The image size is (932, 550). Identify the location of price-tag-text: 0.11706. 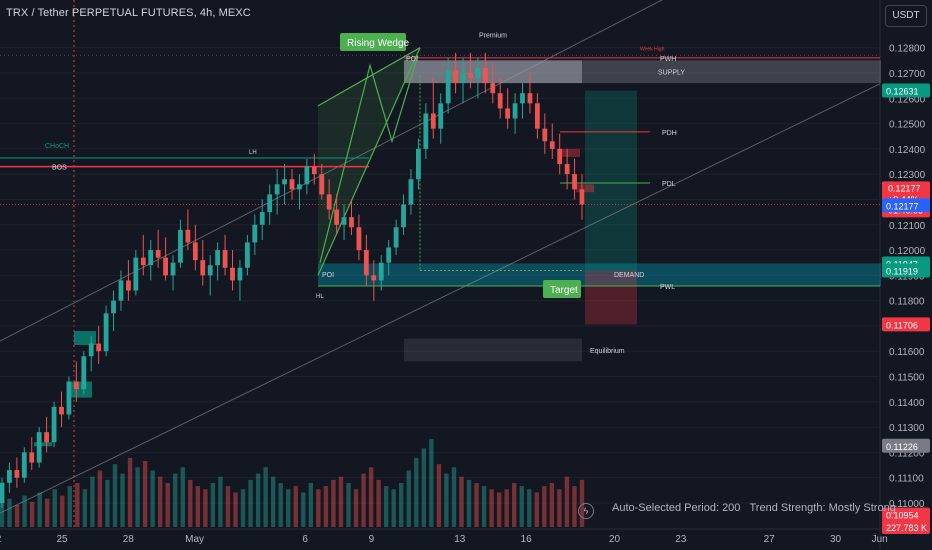
(902, 325).